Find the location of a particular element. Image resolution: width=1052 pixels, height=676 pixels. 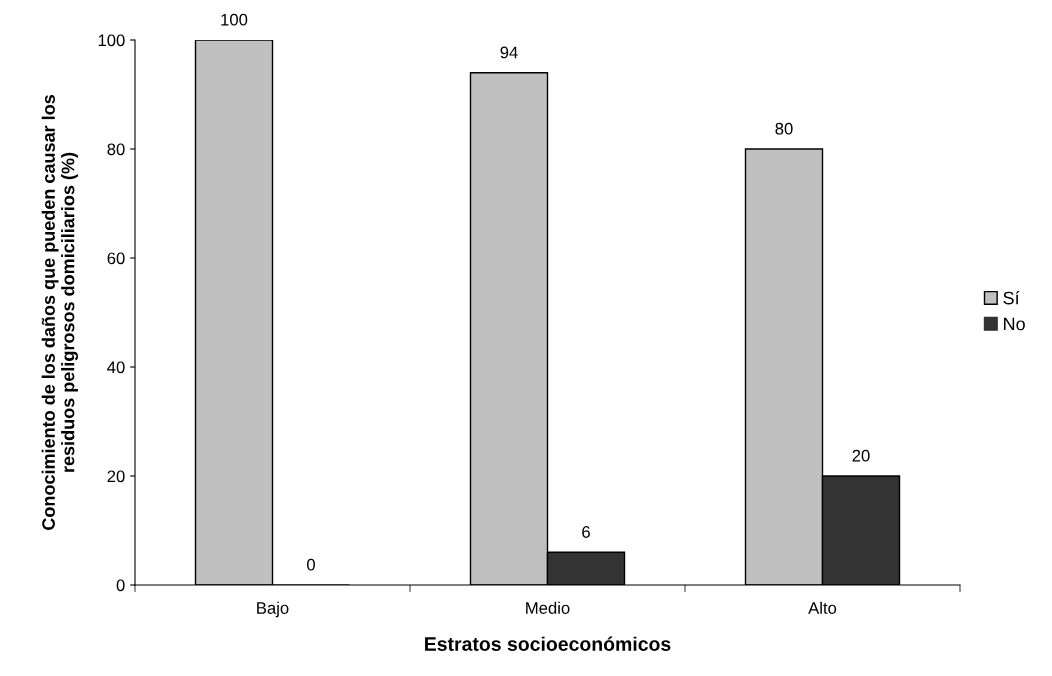

y-tick-label: 80 is located at coordinates (116, 149).